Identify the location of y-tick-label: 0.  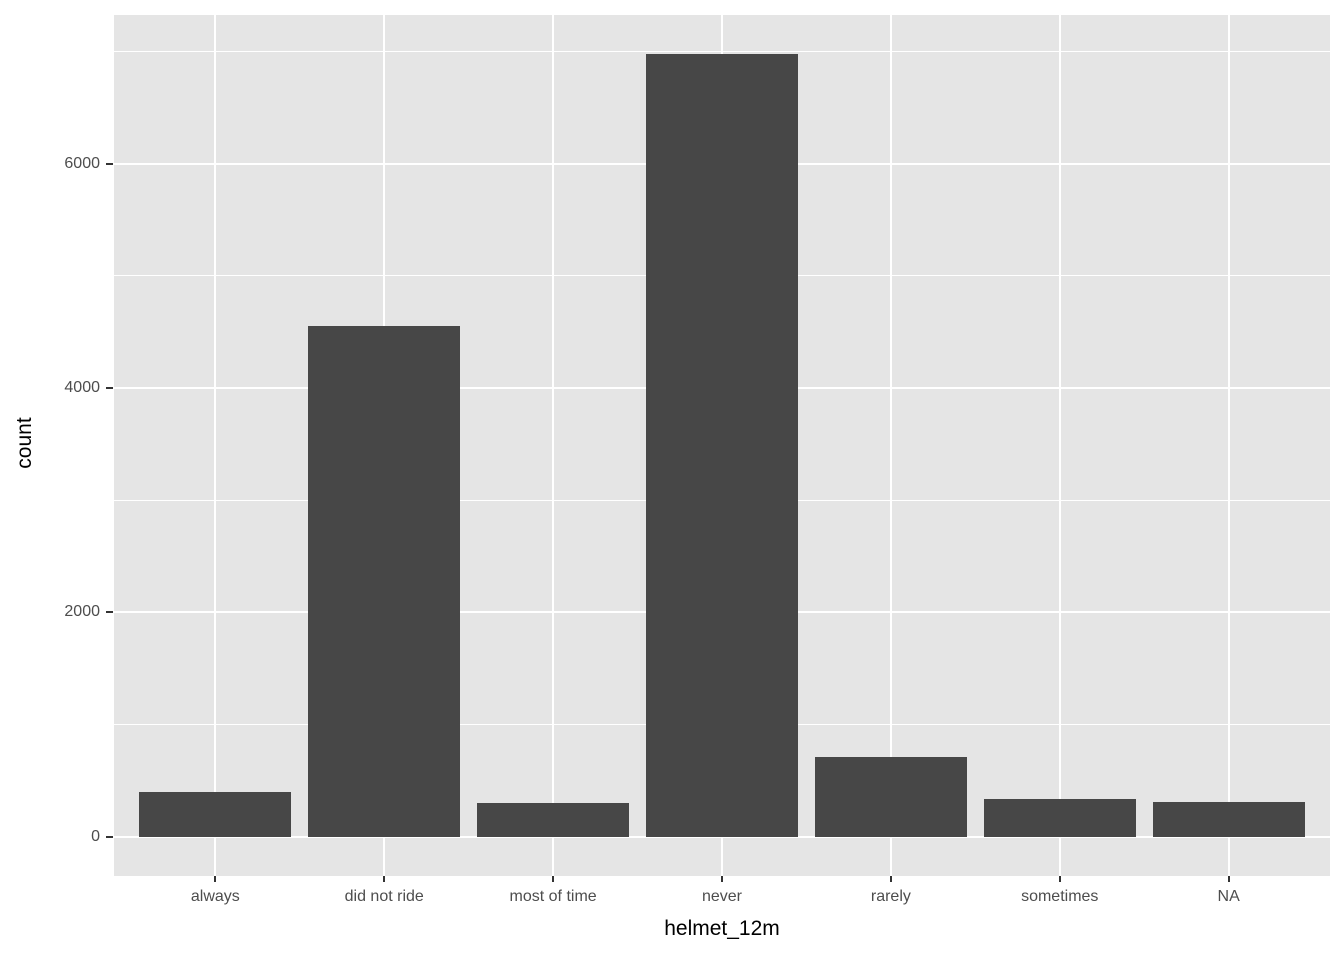
(95, 836).